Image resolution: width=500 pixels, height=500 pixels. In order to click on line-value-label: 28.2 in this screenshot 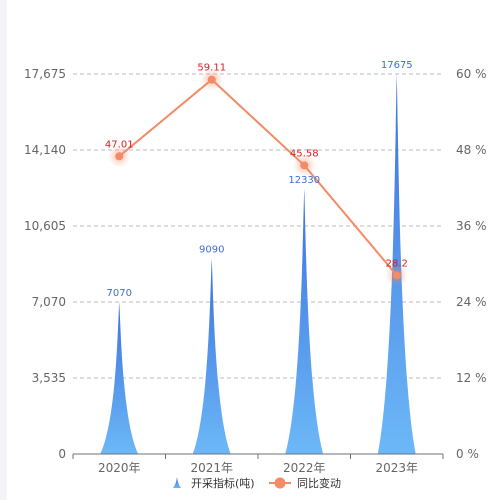, I will do `click(397, 263)`.